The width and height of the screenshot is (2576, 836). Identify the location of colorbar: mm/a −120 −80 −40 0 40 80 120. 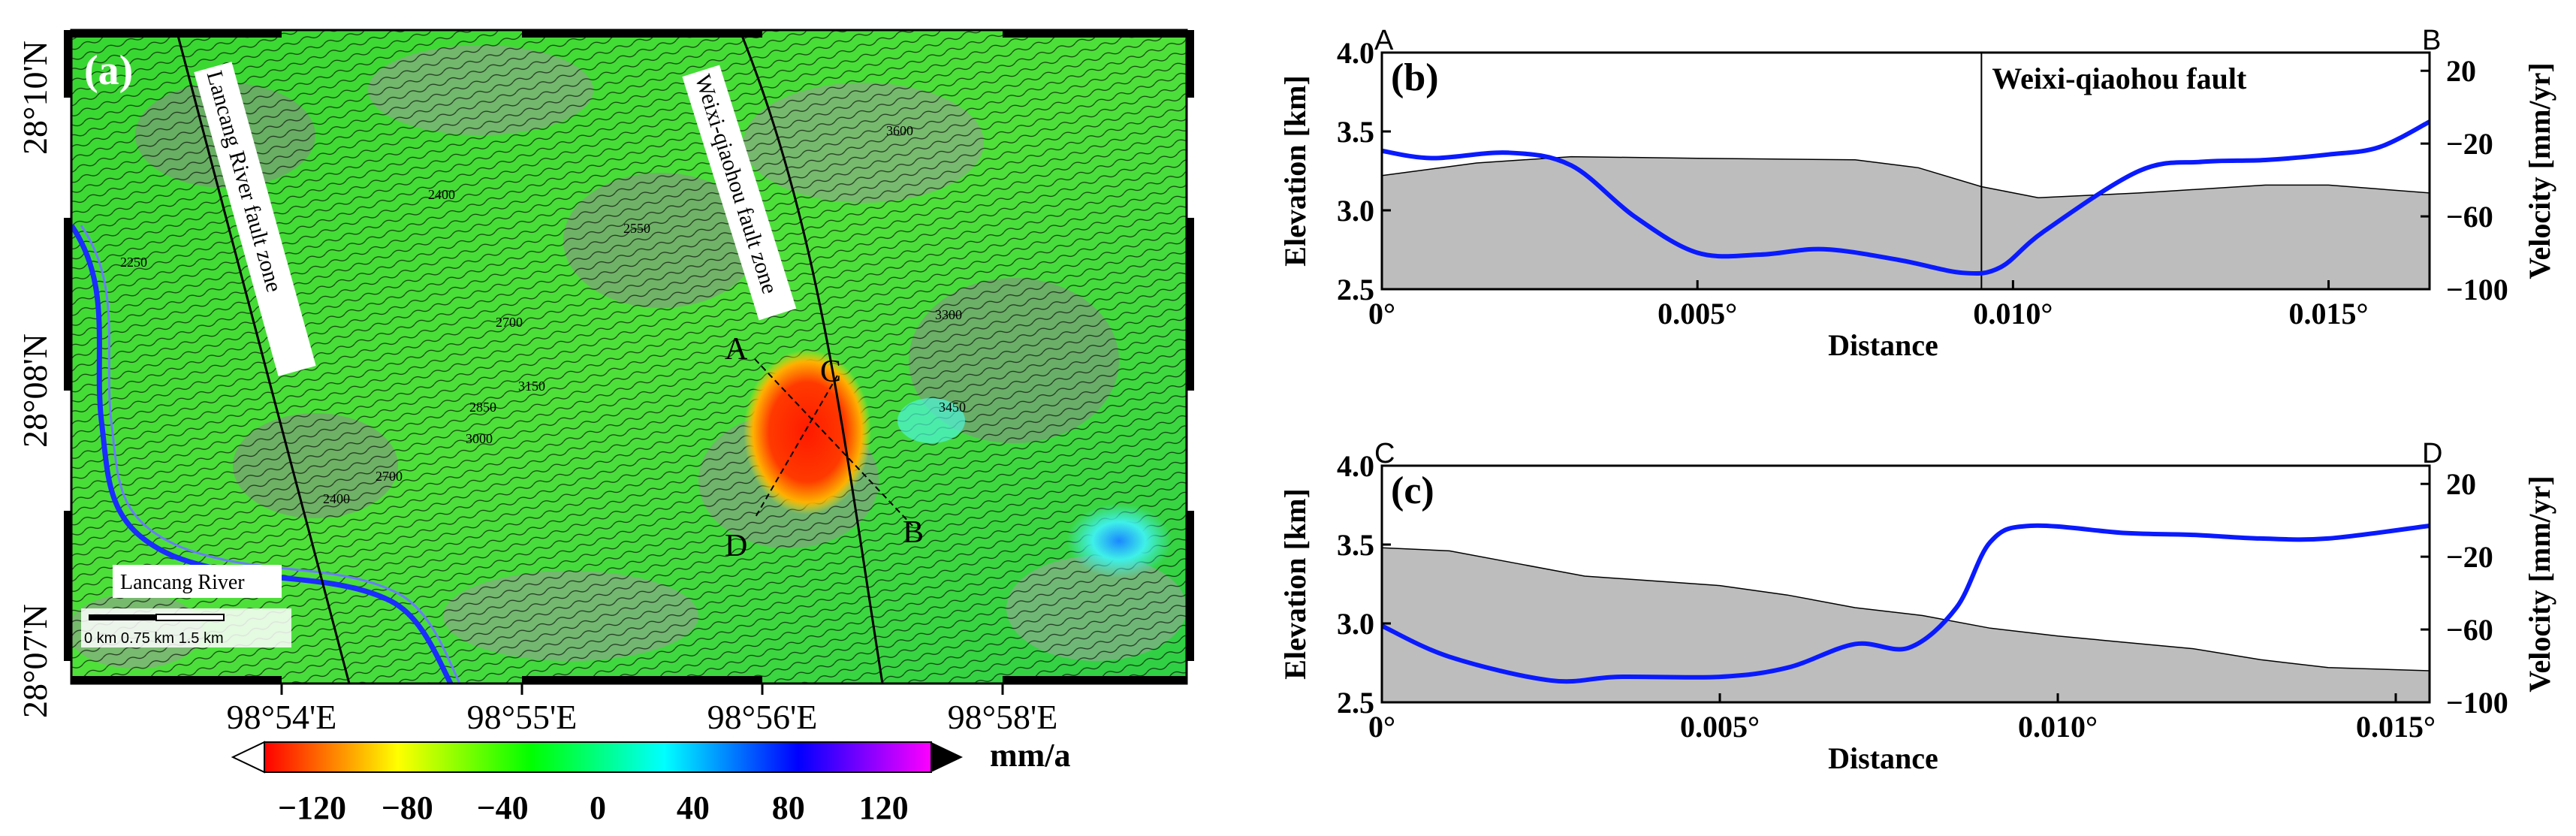
(651, 781).